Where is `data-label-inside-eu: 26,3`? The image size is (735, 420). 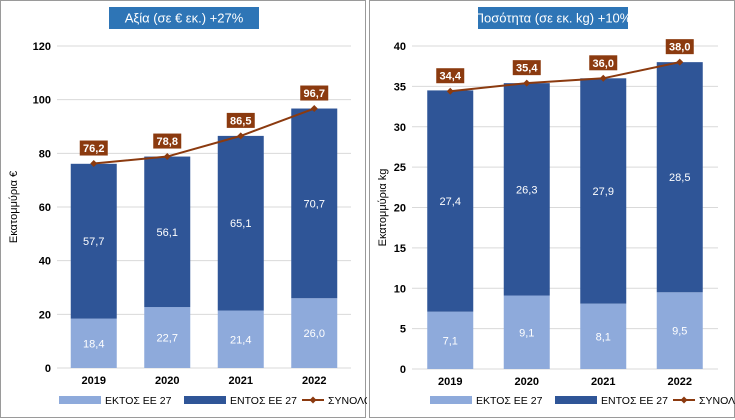 data-label-inside-eu: 26,3 is located at coordinates (526, 190).